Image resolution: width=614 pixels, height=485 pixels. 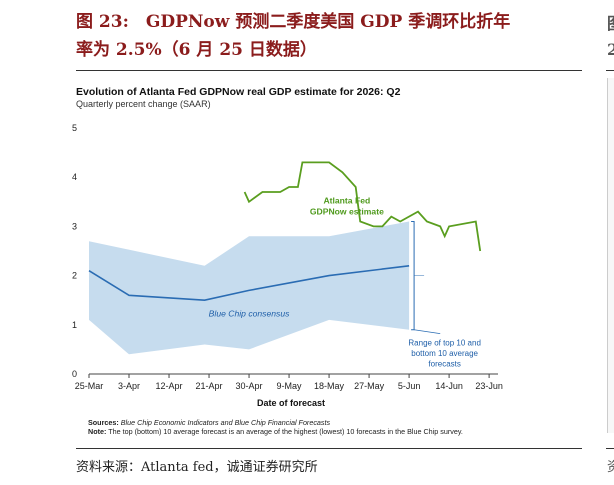 I want to click on gdpnow-estimate-line, so click(x=362, y=206).